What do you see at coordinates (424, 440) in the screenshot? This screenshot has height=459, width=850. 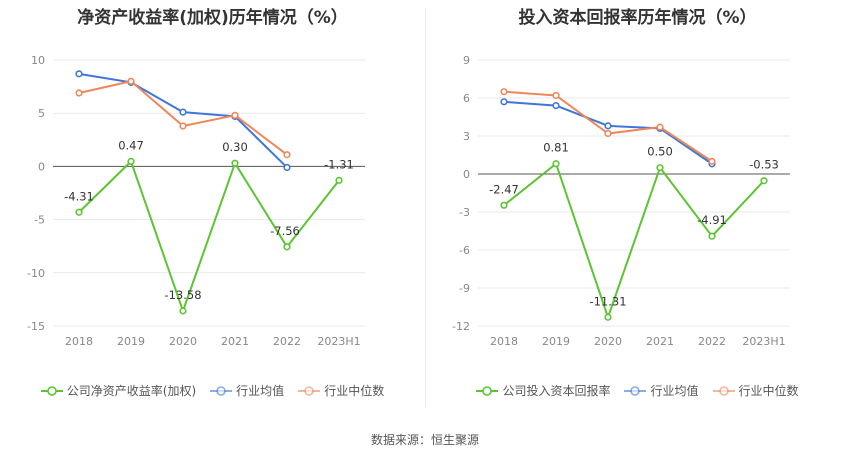 I see `data-source-note: 数据来源：恒生聚源` at bounding box center [424, 440].